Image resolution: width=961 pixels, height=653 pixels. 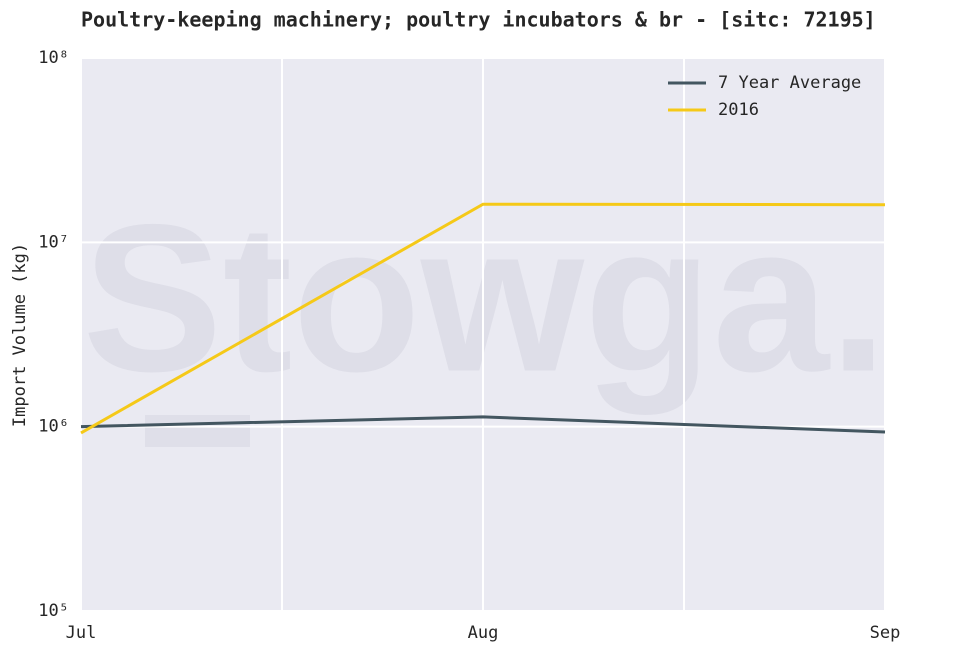 What do you see at coordinates (738, 110) in the screenshot?
I see `legend-label: 2016` at bounding box center [738, 110].